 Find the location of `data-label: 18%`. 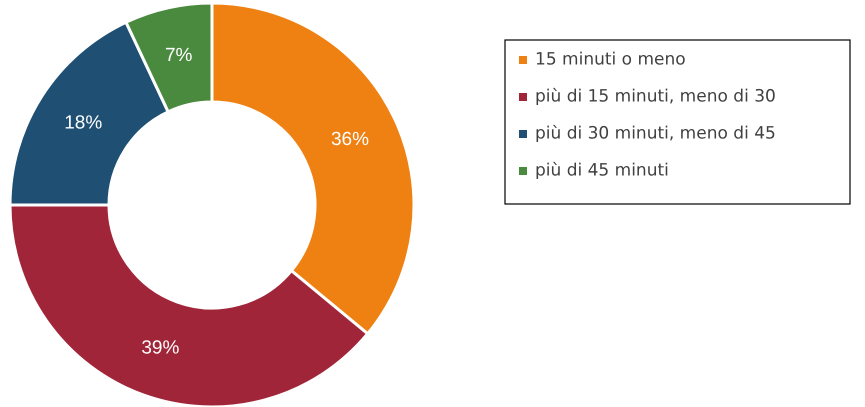

data-label: 18% is located at coordinates (83, 123).